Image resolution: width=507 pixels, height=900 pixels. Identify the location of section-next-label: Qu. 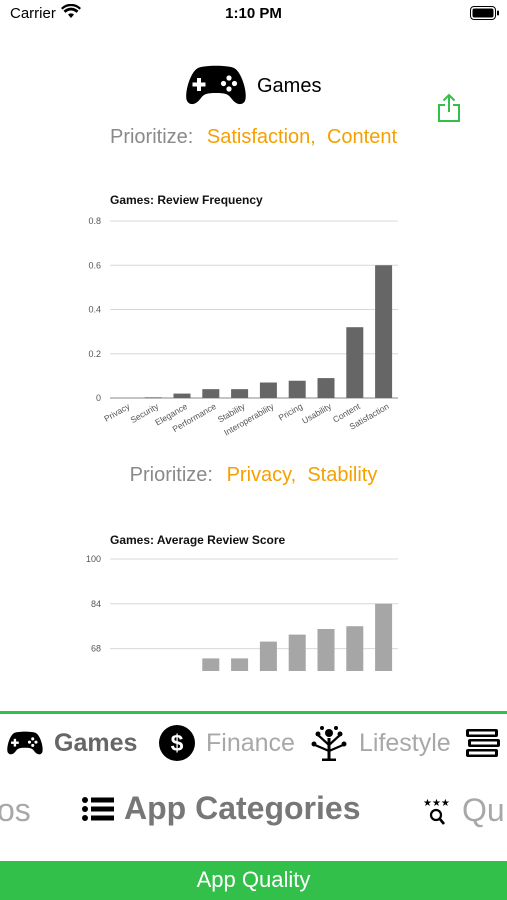
(483, 810).